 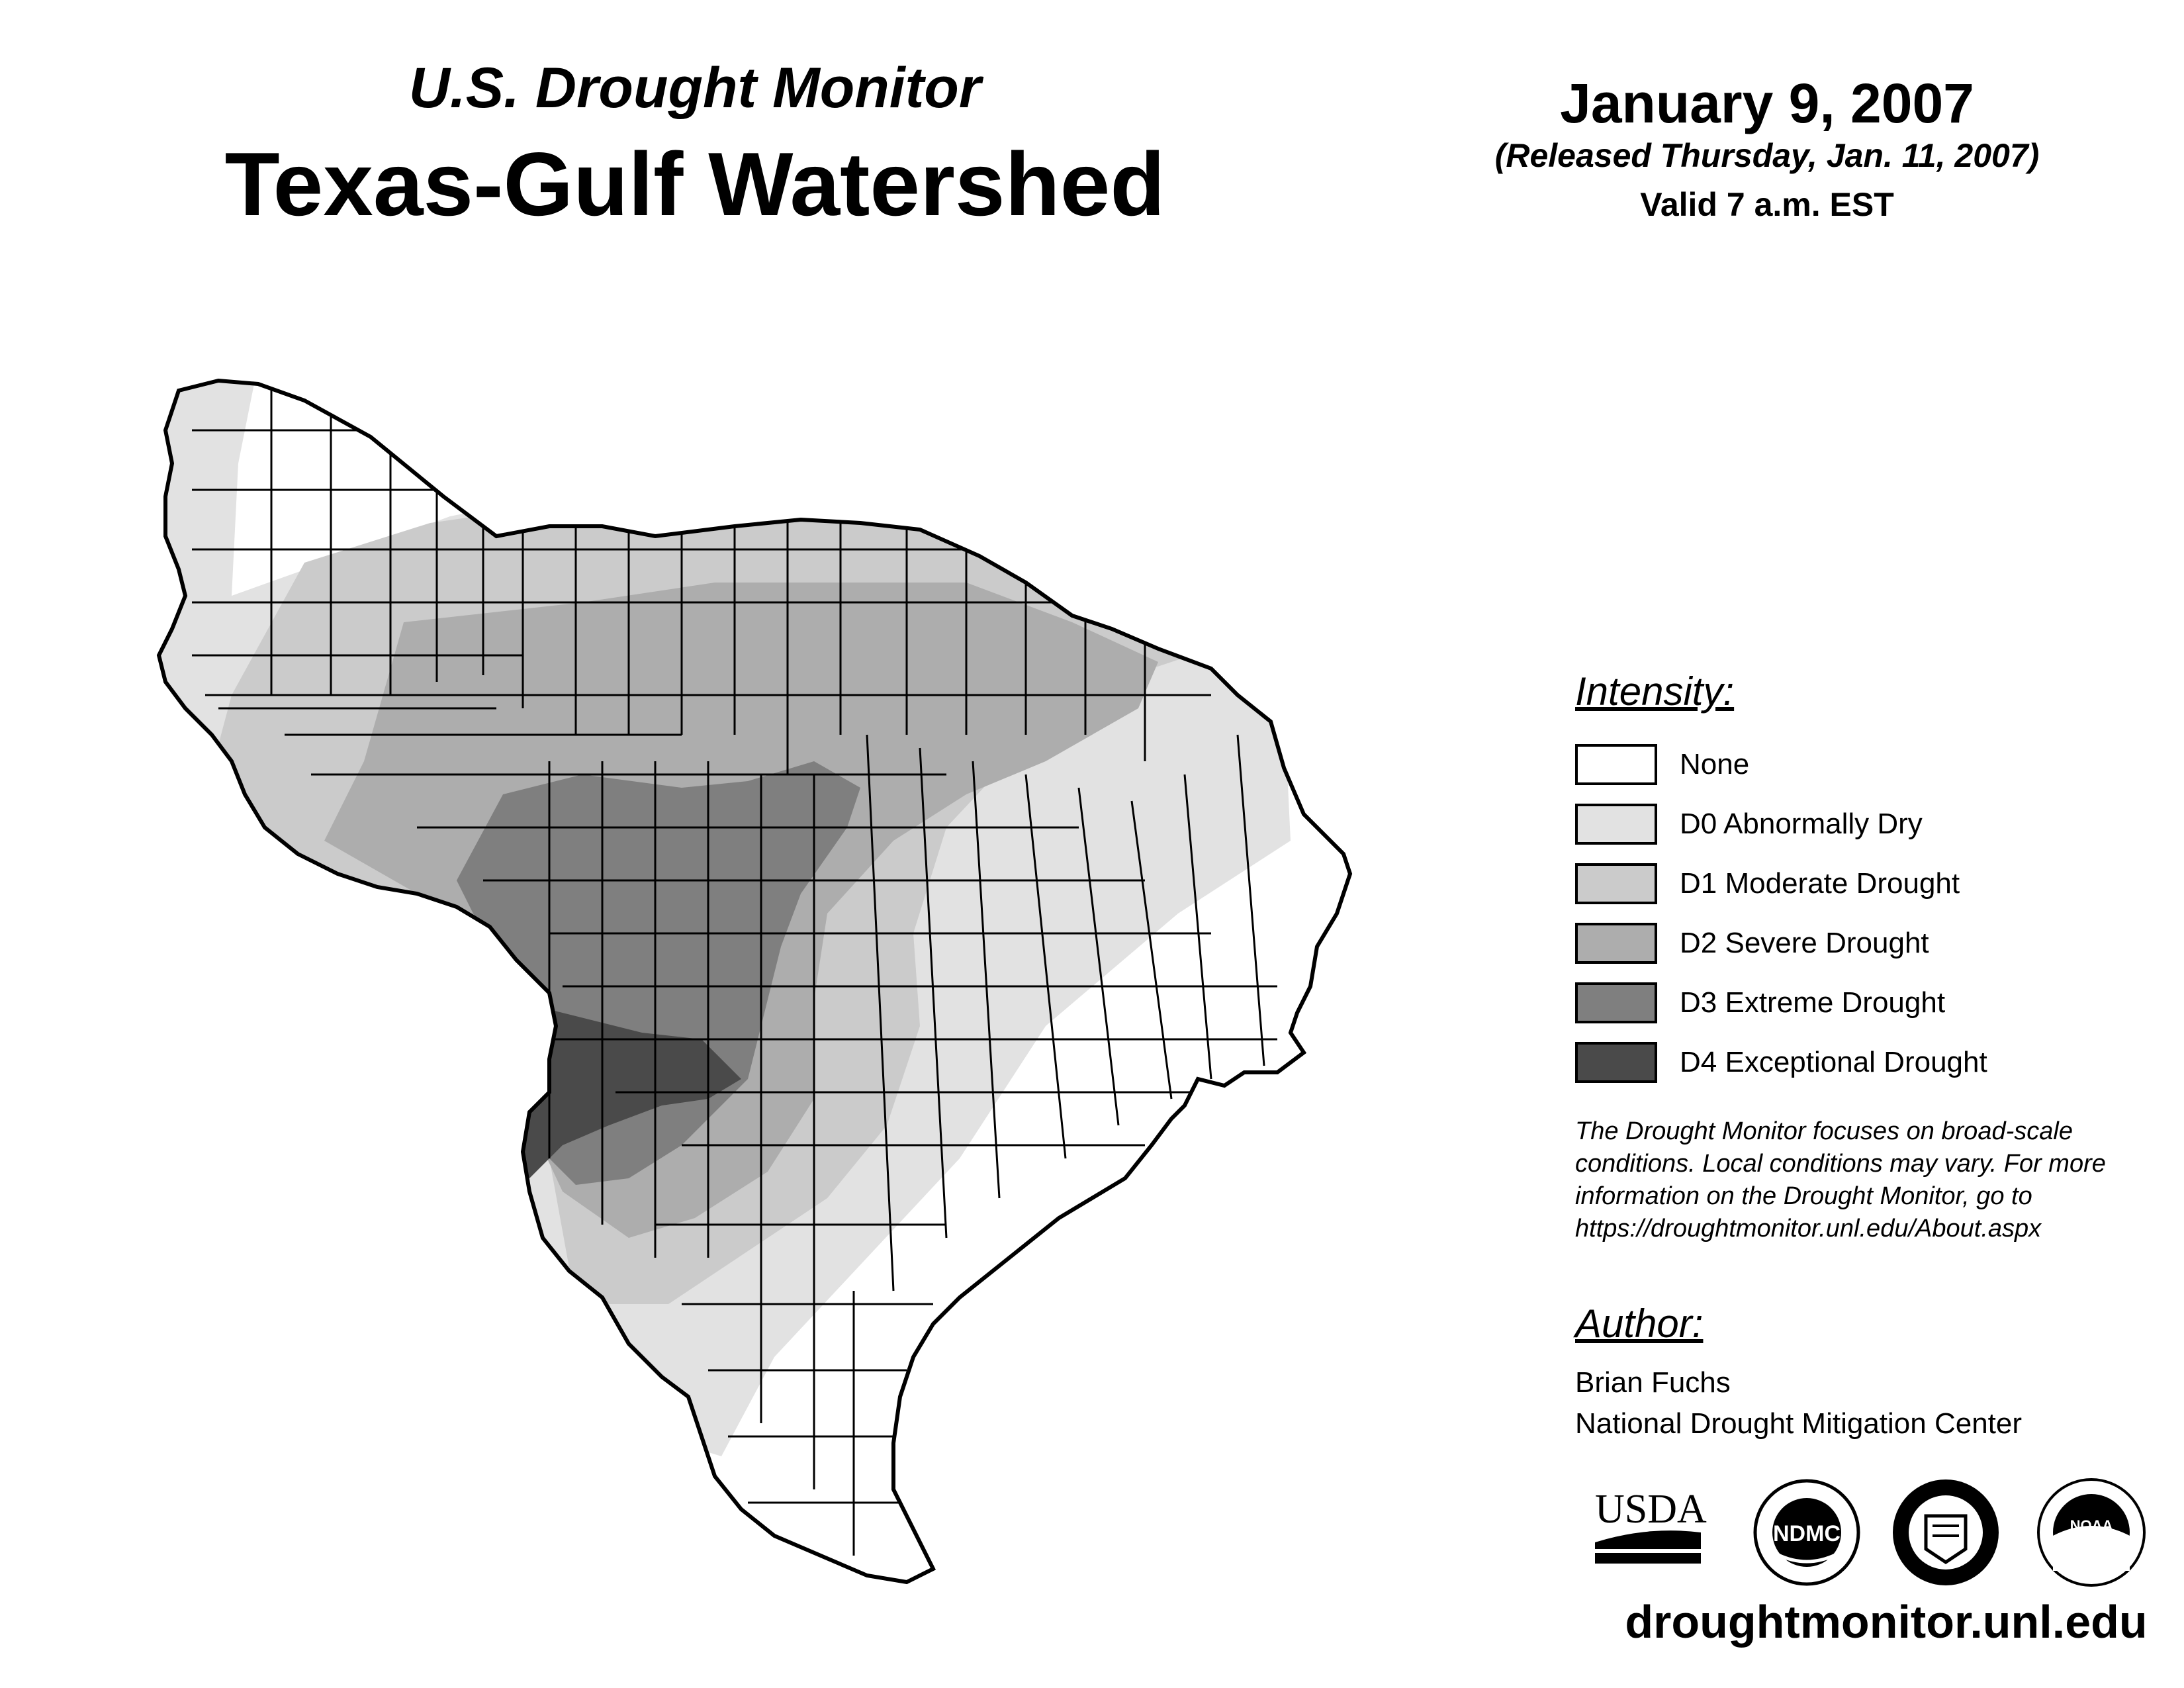 I want to click on release-date: (Released Thursday, Jan. 11, 2007), so click(x=1767, y=155).